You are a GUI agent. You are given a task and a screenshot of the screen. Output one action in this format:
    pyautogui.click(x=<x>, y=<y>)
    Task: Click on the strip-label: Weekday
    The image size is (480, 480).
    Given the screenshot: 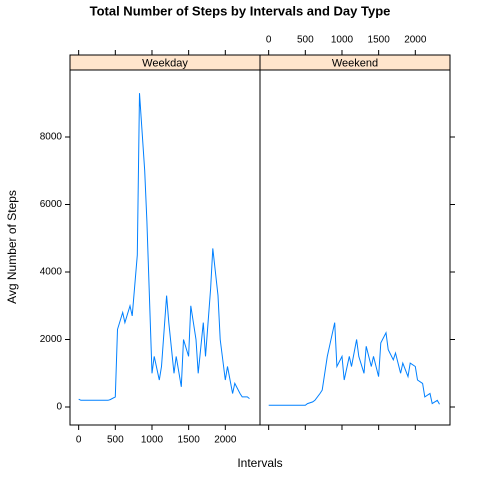 What is the action you would take?
    pyautogui.click(x=165, y=63)
    